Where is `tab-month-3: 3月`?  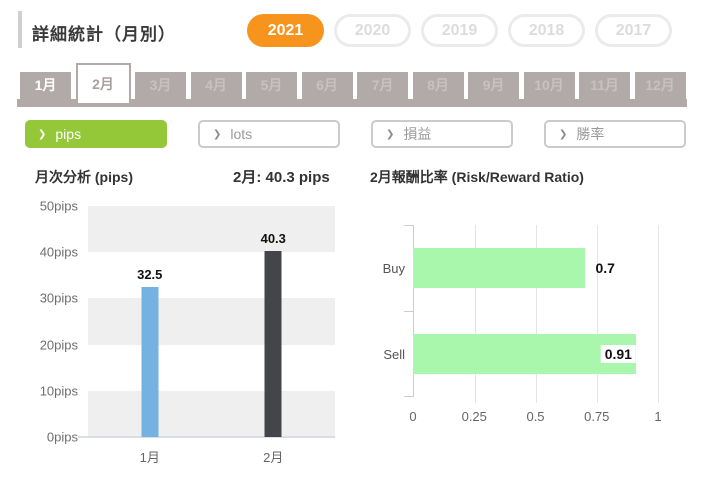
tab-month-3: 3月 is located at coordinates (160, 85).